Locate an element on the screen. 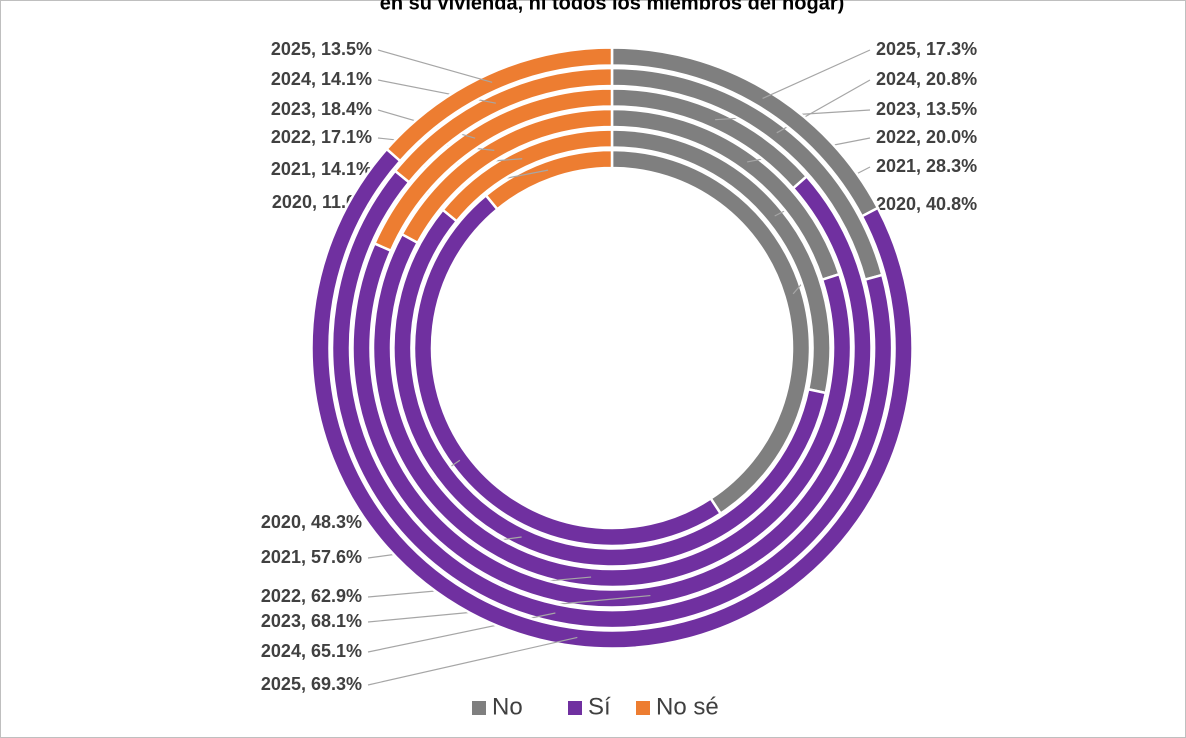  data-label: 2021, 28.3% is located at coordinates (926, 166).